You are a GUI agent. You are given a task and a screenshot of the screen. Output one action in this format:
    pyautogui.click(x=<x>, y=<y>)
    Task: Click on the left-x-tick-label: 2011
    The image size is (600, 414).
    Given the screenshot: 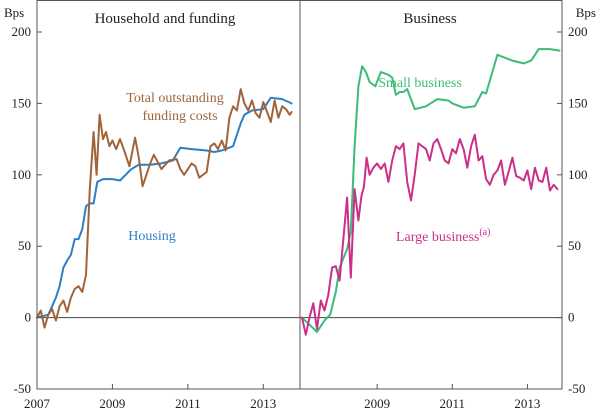 What is the action you would take?
    pyautogui.click(x=188, y=403)
    